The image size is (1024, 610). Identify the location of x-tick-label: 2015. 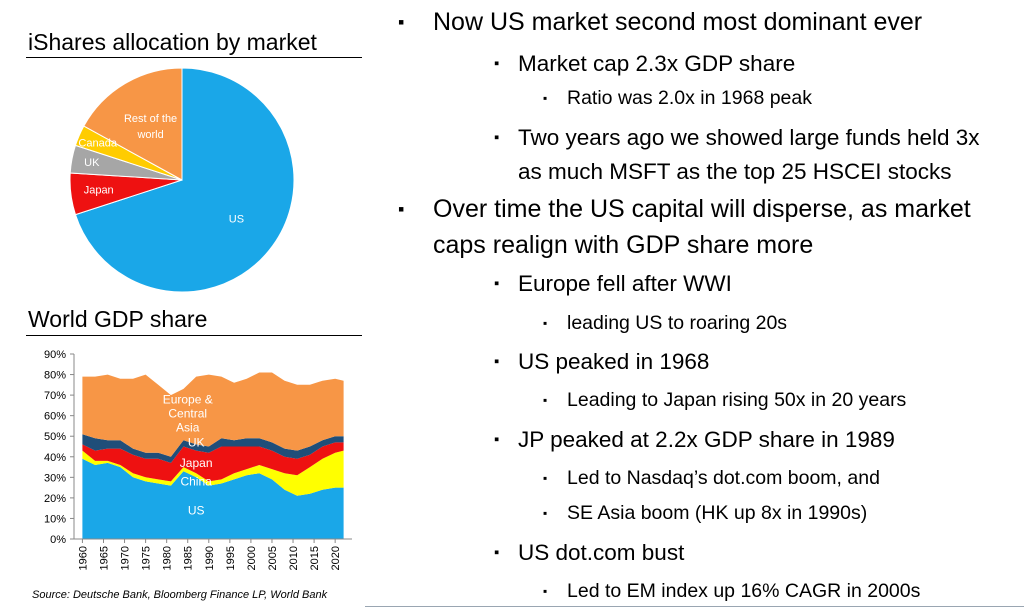
(315, 558).